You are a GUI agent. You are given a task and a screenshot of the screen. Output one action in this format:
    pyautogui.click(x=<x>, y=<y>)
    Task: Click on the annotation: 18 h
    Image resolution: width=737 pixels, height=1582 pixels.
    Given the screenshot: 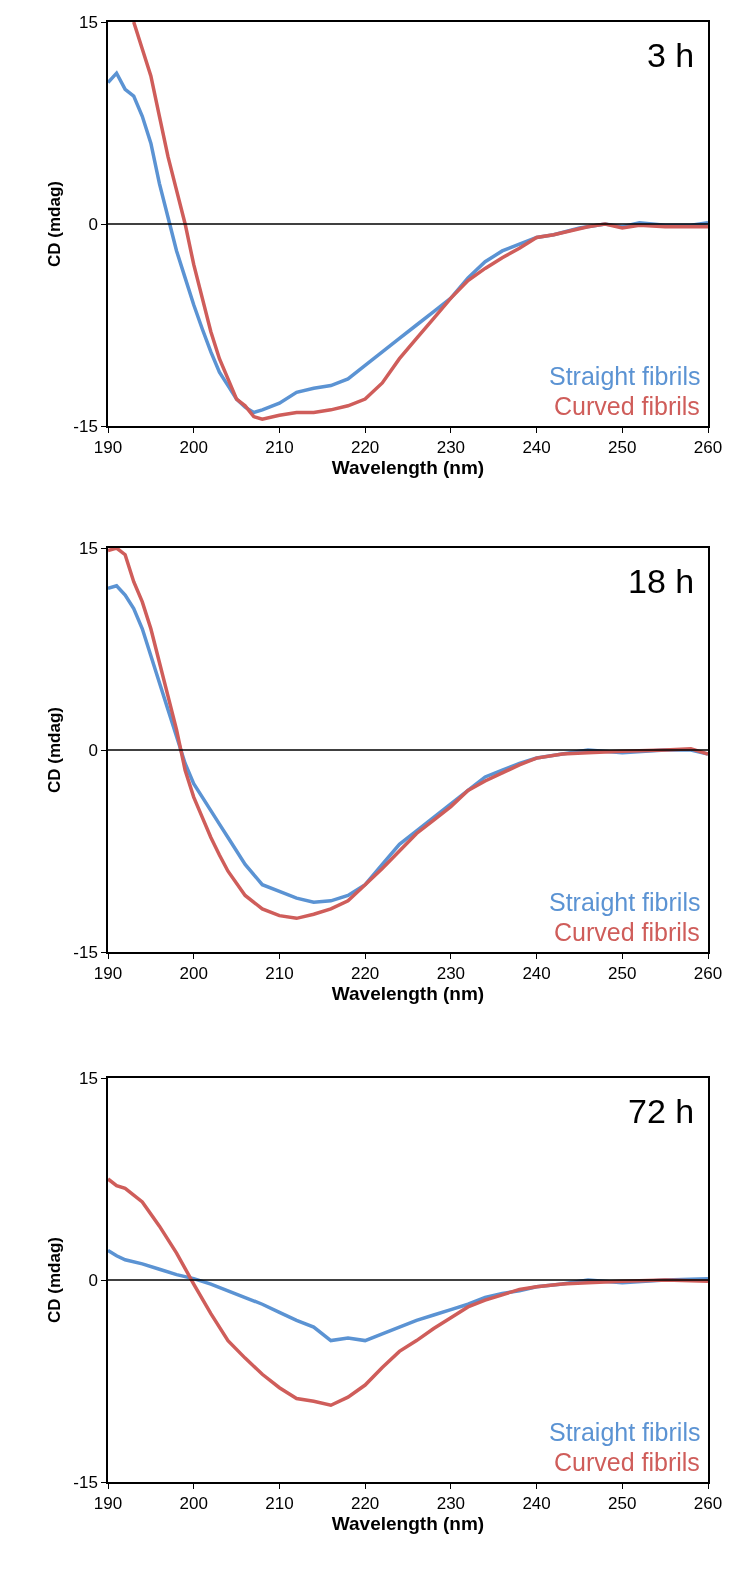 What is the action you would take?
    pyautogui.click(x=661, y=581)
    